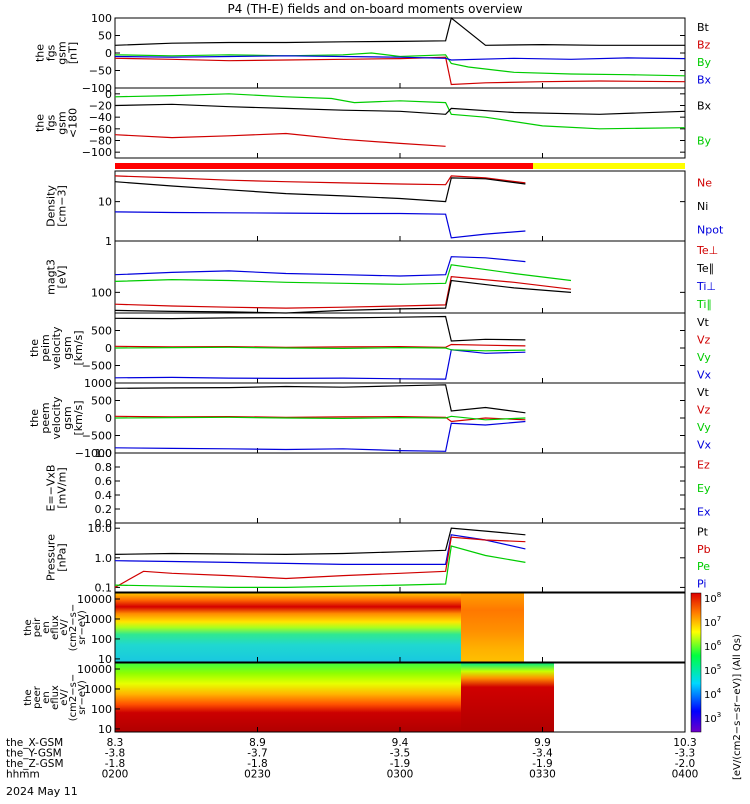 This screenshot has height=804, width=750. What do you see at coordinates (108, 418) in the screenshot?
I see `y-tick-label: 0` at bounding box center [108, 418].